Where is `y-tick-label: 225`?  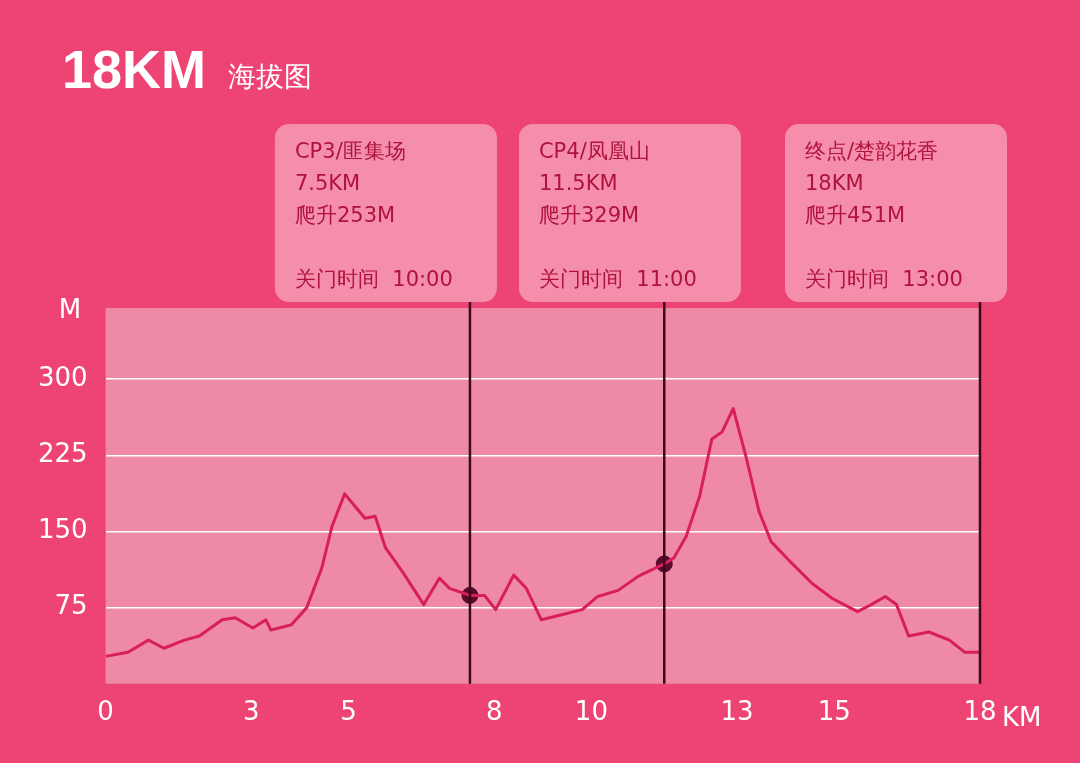
y-tick-label: 225 is located at coordinates (62, 453).